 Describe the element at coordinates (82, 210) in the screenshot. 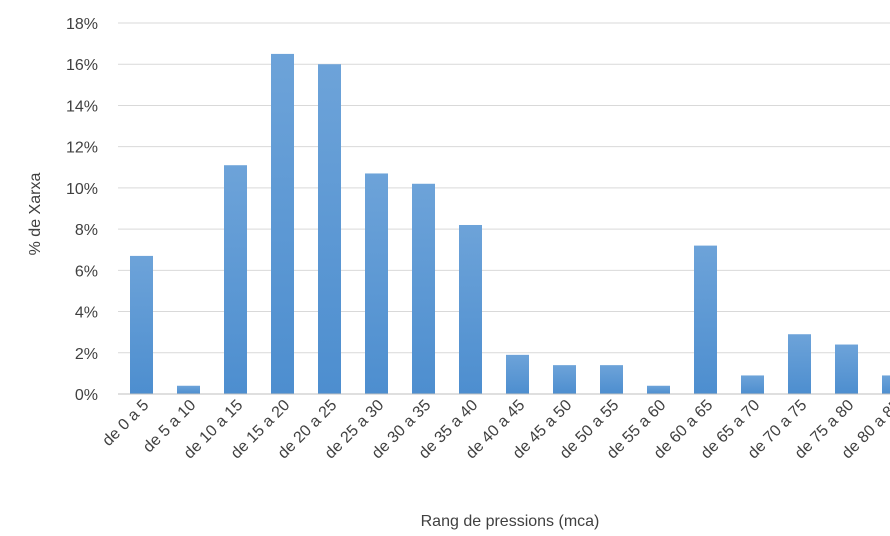

I see `y-axis-tick-labels: 0% 2% 4% 6% 8% 10% 12% 14% 16% 18%` at that location.